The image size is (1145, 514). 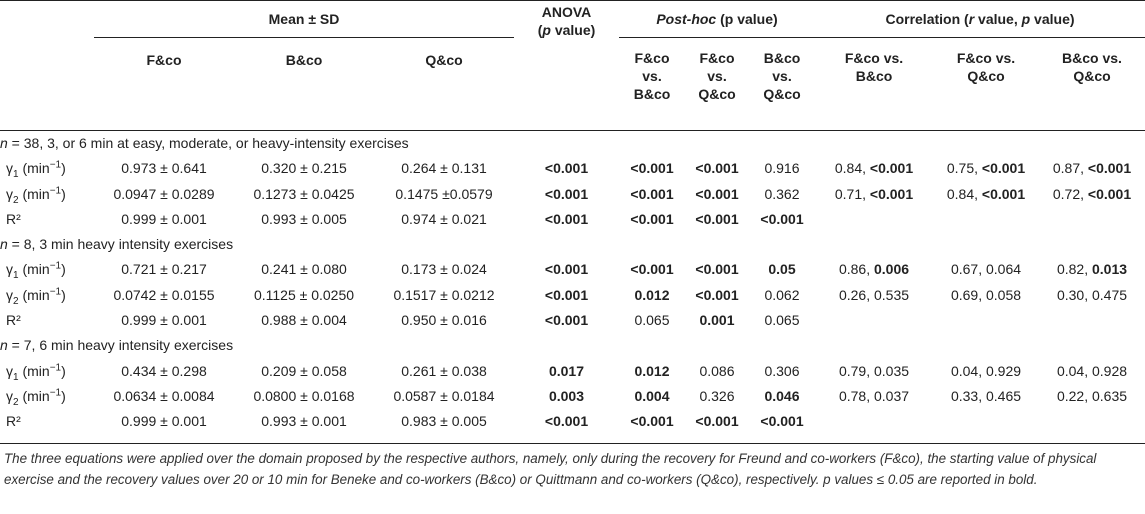 I want to click on correlation-cell: 0.75, <0.001, so click(x=986, y=168).